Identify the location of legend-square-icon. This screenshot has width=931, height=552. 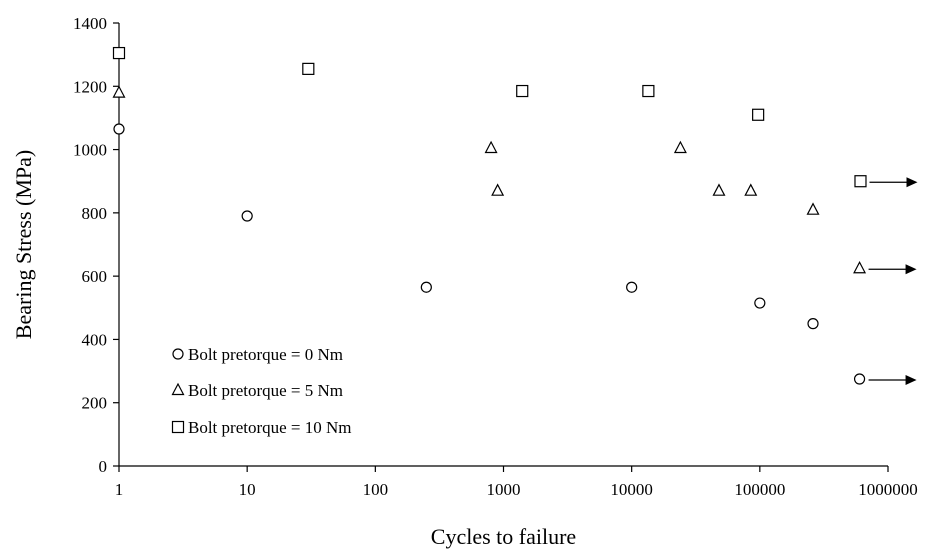
(178, 427).